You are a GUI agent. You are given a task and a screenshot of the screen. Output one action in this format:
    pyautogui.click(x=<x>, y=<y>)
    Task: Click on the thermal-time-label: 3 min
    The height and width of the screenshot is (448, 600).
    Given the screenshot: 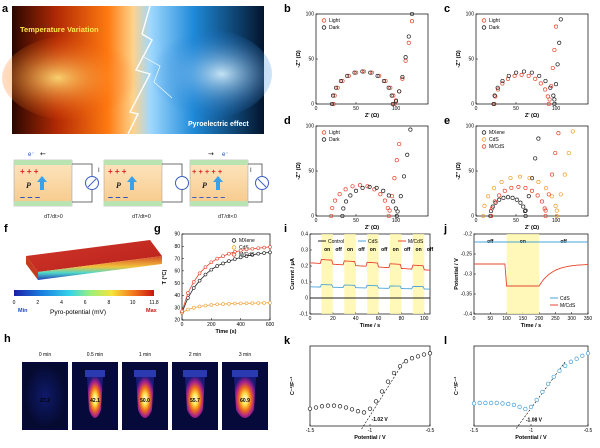 What is the action you would take?
    pyautogui.click(x=245, y=355)
    